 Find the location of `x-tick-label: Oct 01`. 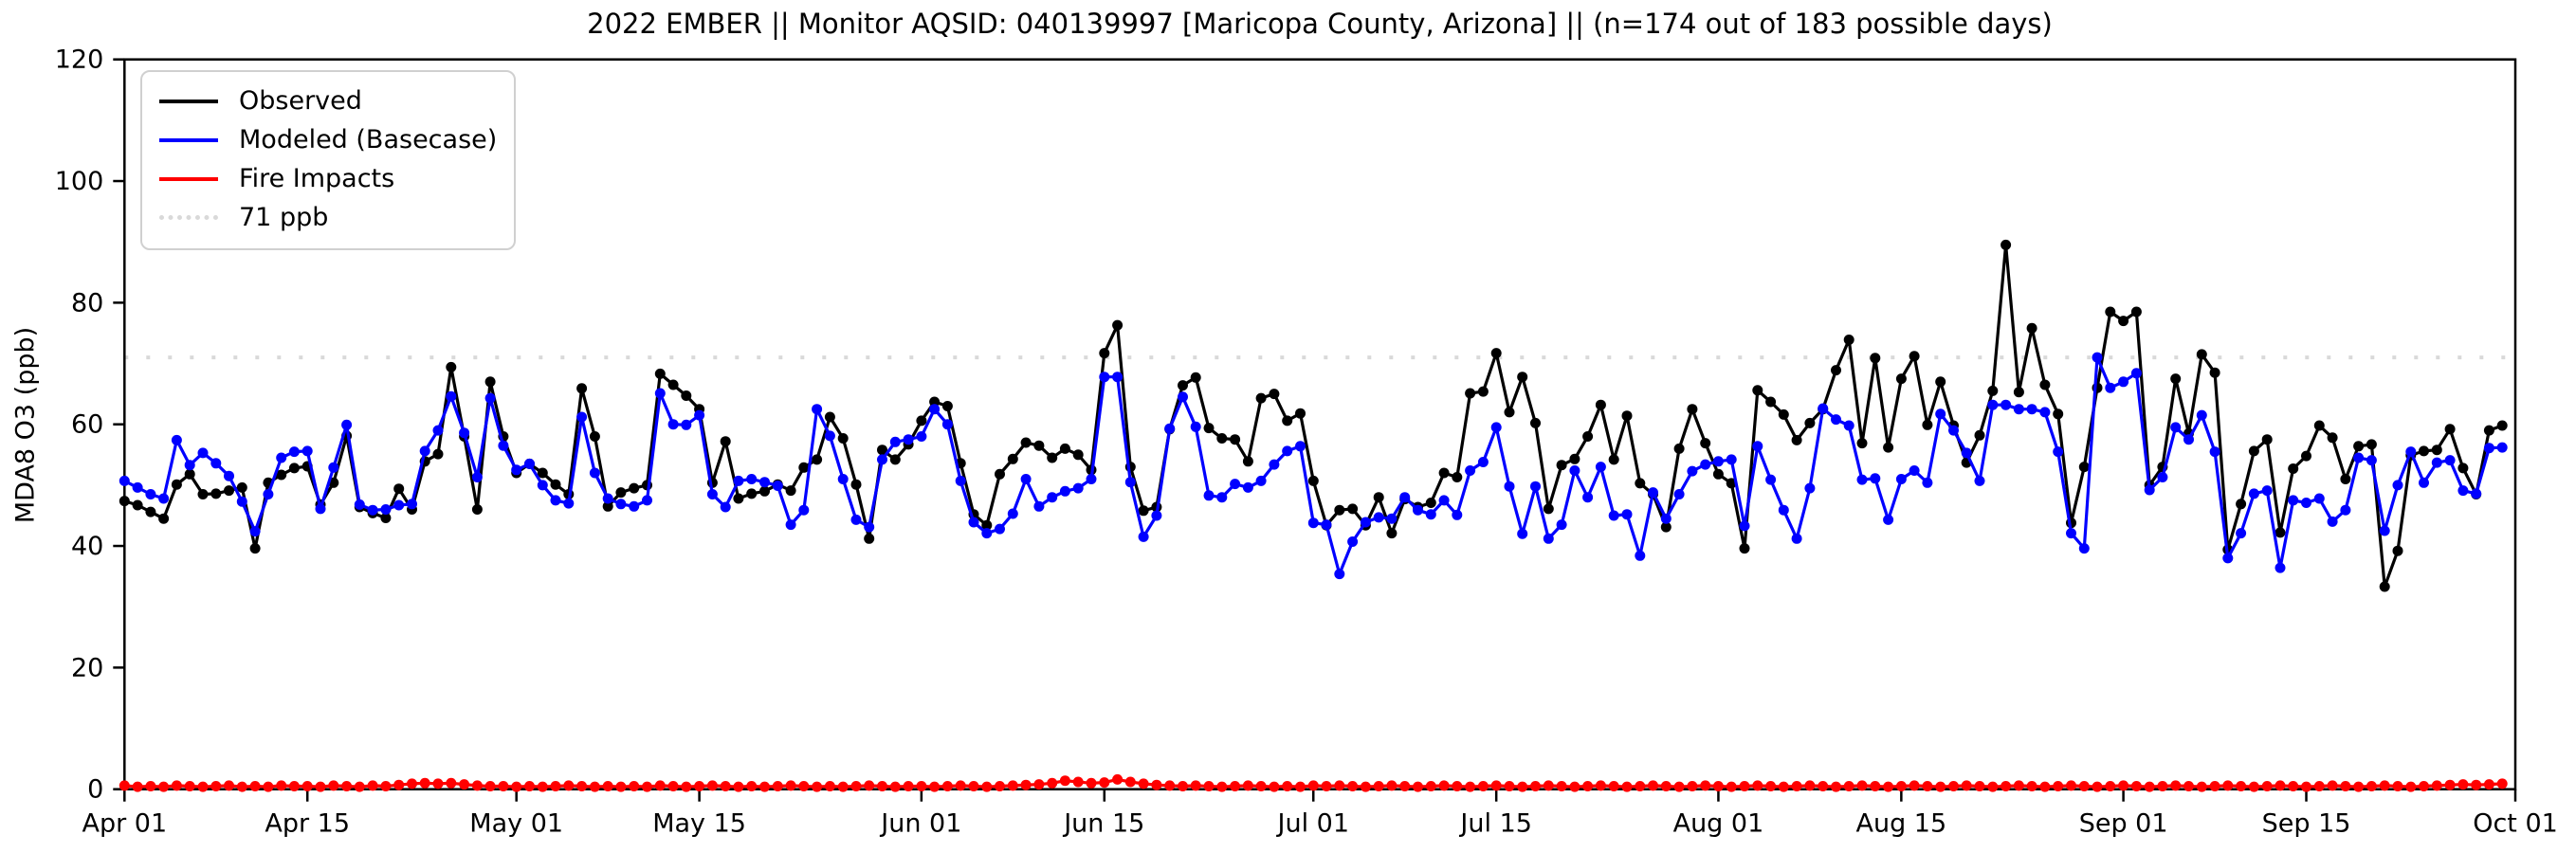

x-tick-label: Oct 01 is located at coordinates (2515, 824).